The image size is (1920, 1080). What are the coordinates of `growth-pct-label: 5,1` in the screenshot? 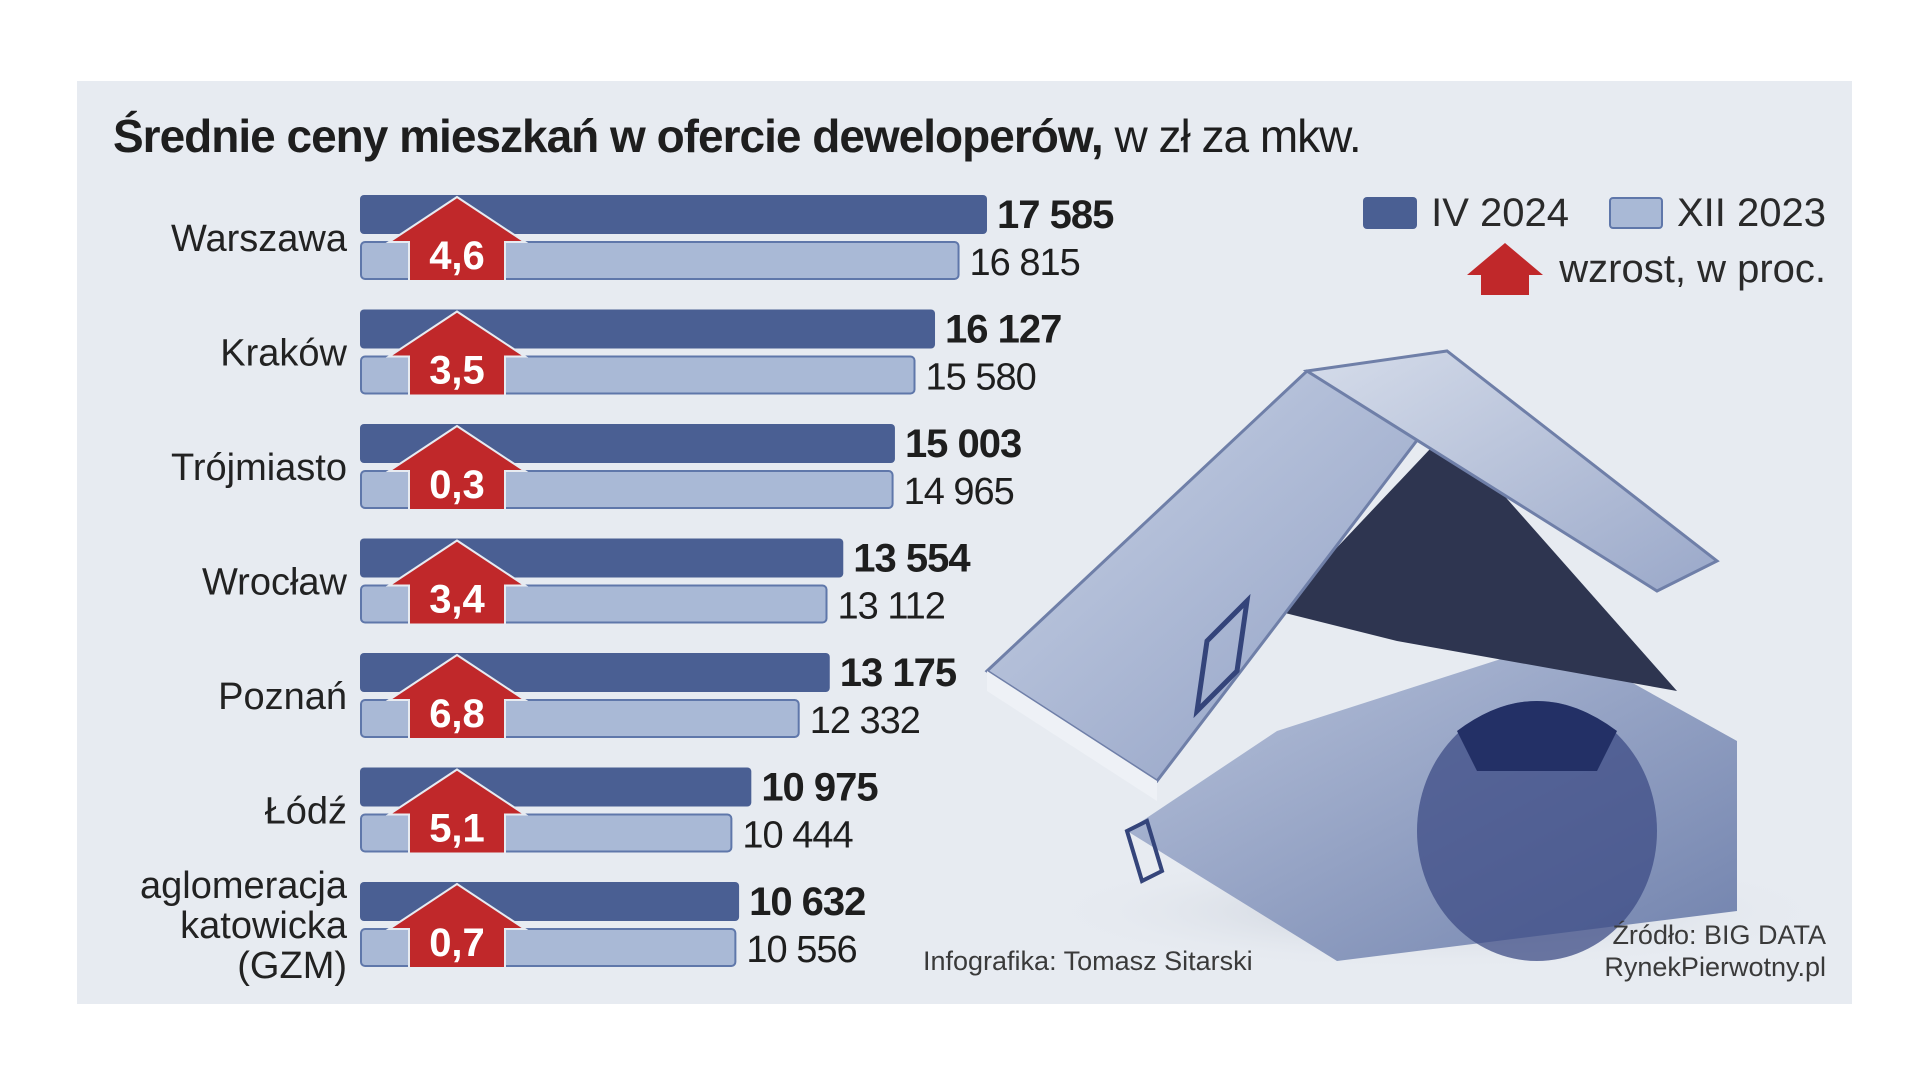 It's located at (457, 829).